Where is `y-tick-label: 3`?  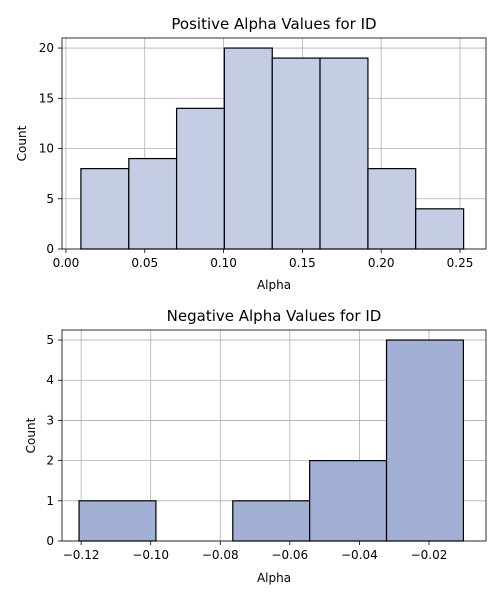 y-tick-label: 3 is located at coordinates (50, 420).